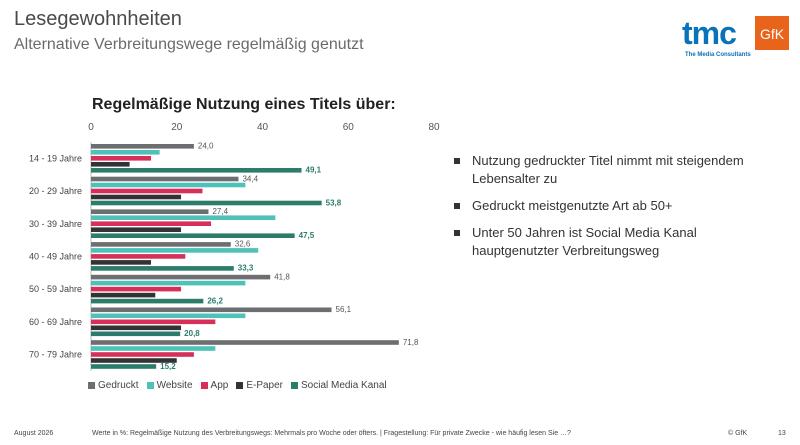 This screenshot has height=445, width=800. What do you see at coordinates (250, 178) in the screenshot?
I see `data-label: 34,4` at bounding box center [250, 178].